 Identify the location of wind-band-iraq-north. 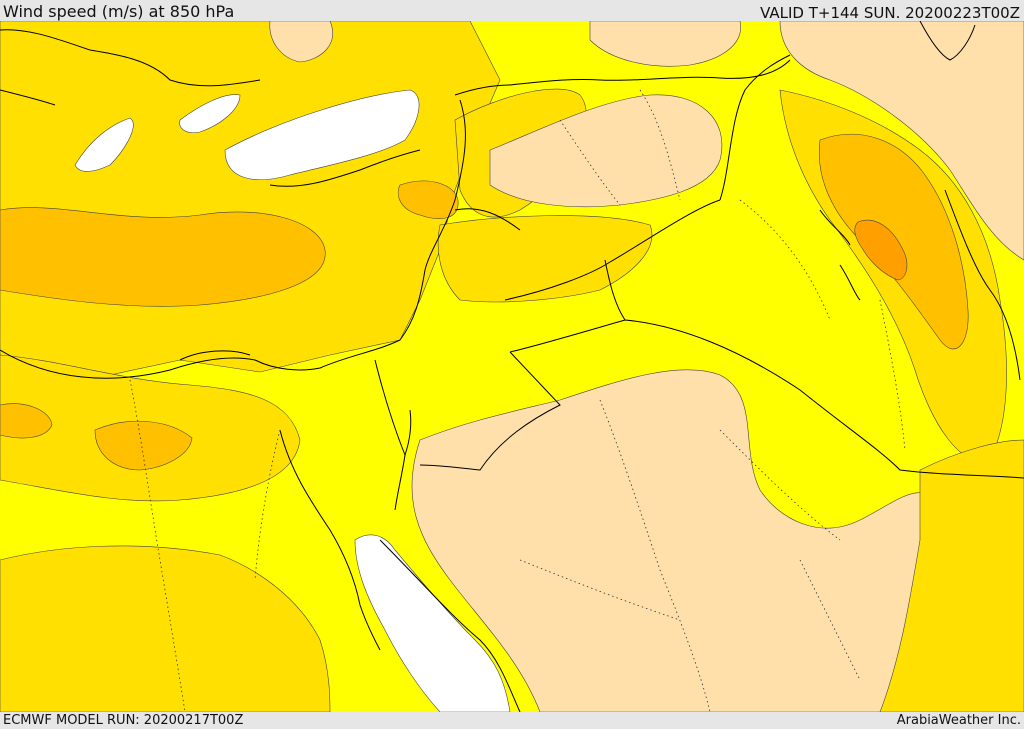
(606, 151).